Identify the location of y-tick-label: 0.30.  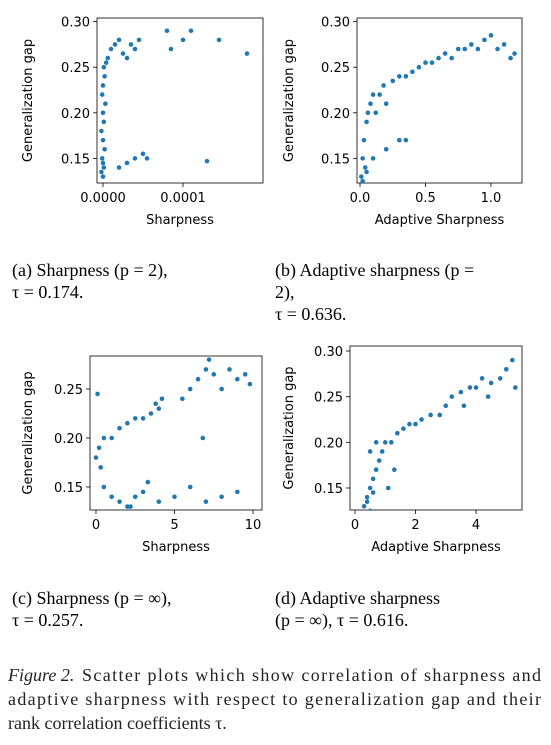
(75, 23).